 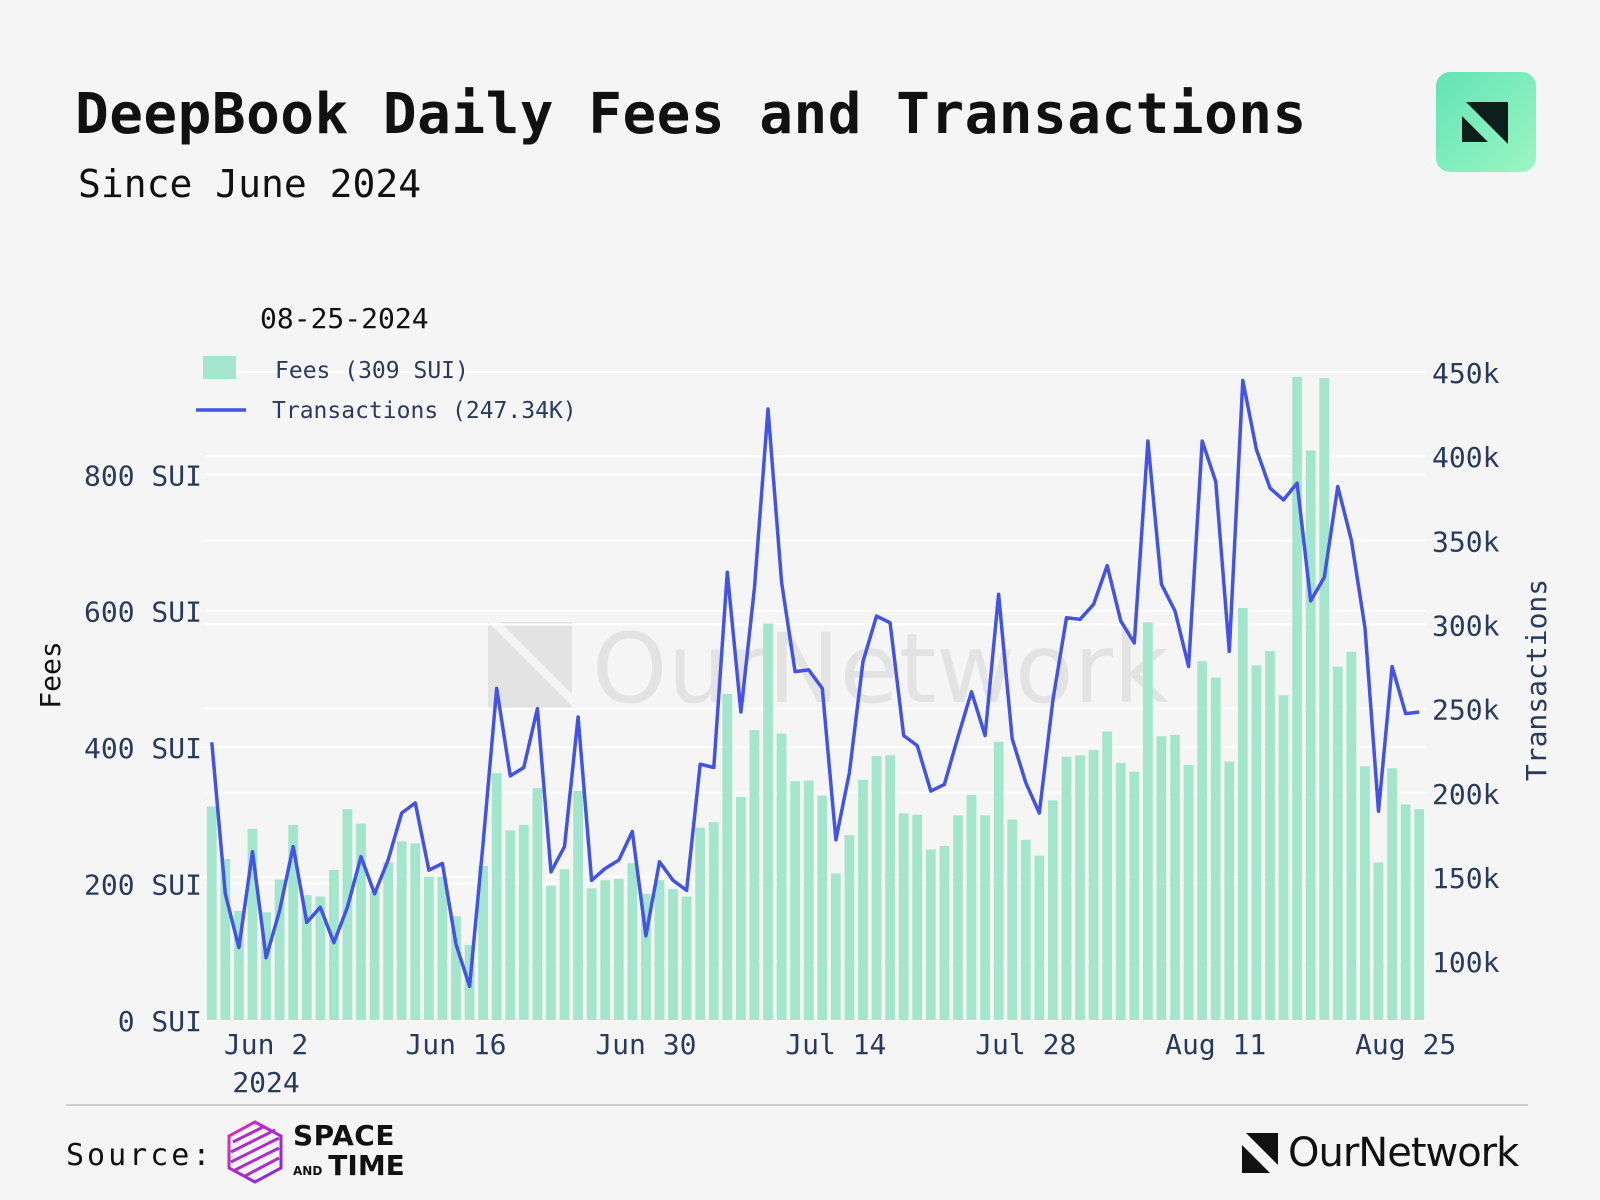 What do you see at coordinates (265, 1082) in the screenshot?
I see `x-year-label: 2024` at bounding box center [265, 1082].